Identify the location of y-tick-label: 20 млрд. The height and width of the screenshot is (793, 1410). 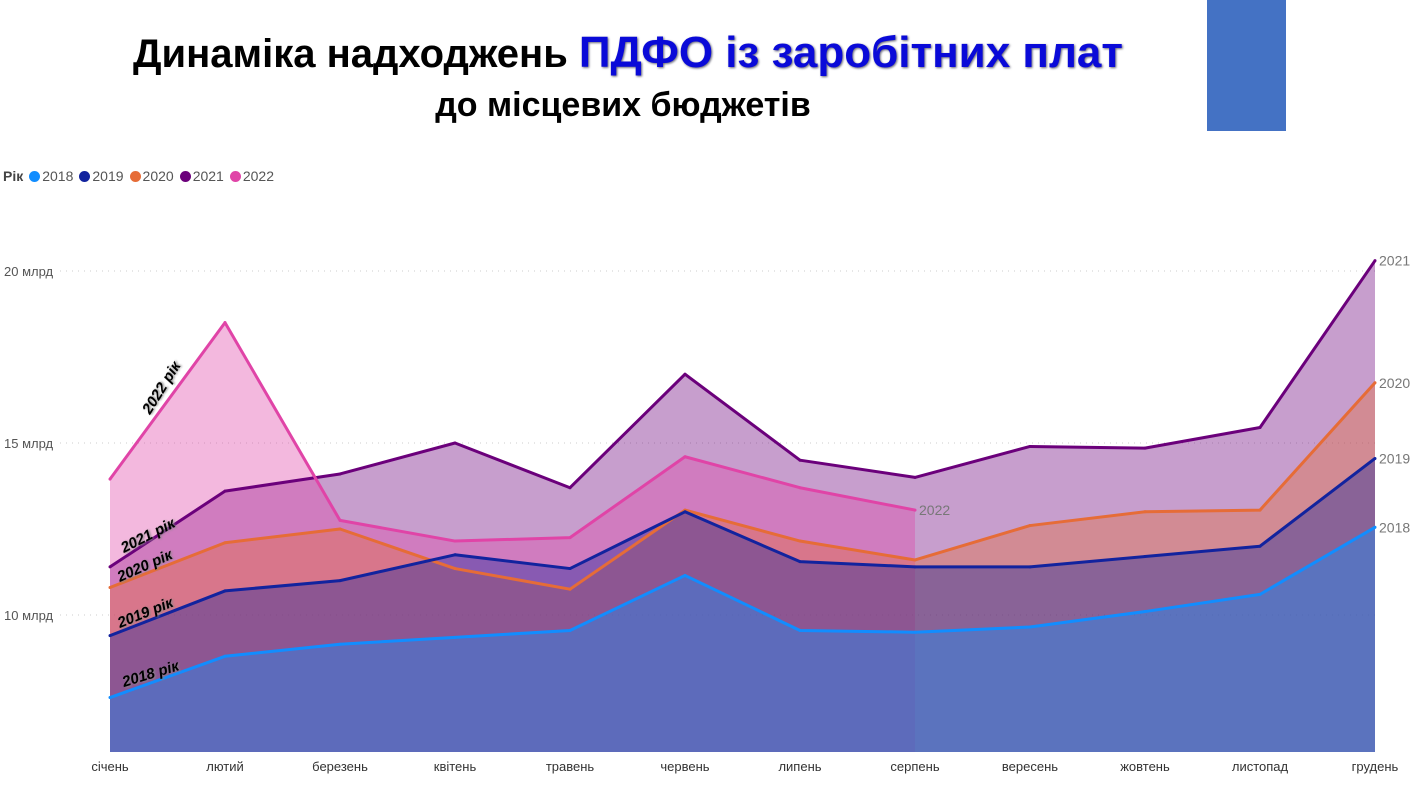
(29, 271).